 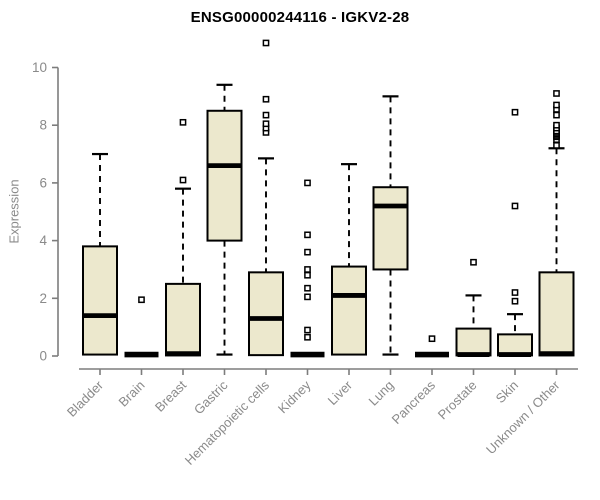 What do you see at coordinates (381, 393) in the screenshot?
I see `x-tick-label: Lung` at bounding box center [381, 393].